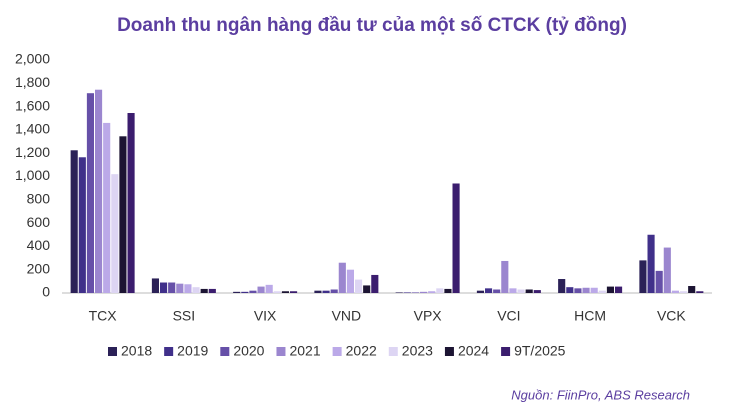 The height and width of the screenshot is (420, 729). What do you see at coordinates (248, 351) in the screenshot?
I see `legend-label: 2020` at bounding box center [248, 351].